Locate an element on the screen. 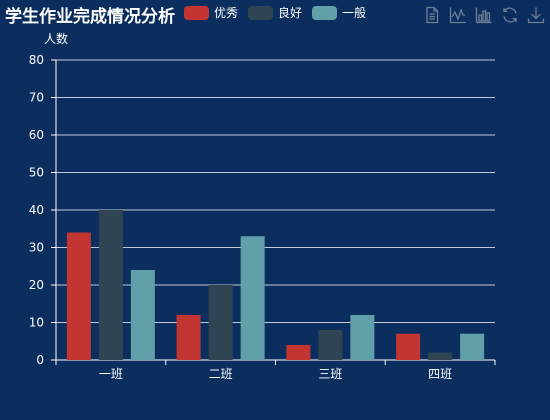 The height and width of the screenshot is (420, 550). y-tick-label-6: 60 is located at coordinates (36, 135).